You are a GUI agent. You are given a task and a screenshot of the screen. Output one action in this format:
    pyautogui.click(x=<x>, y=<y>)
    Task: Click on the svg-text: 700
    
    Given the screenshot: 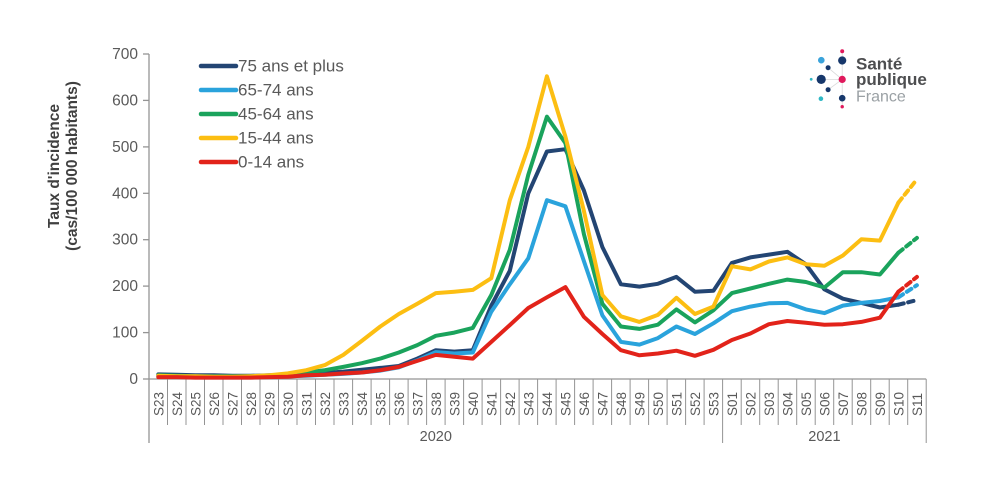 What is the action you would take?
    pyautogui.click(x=125, y=54)
    